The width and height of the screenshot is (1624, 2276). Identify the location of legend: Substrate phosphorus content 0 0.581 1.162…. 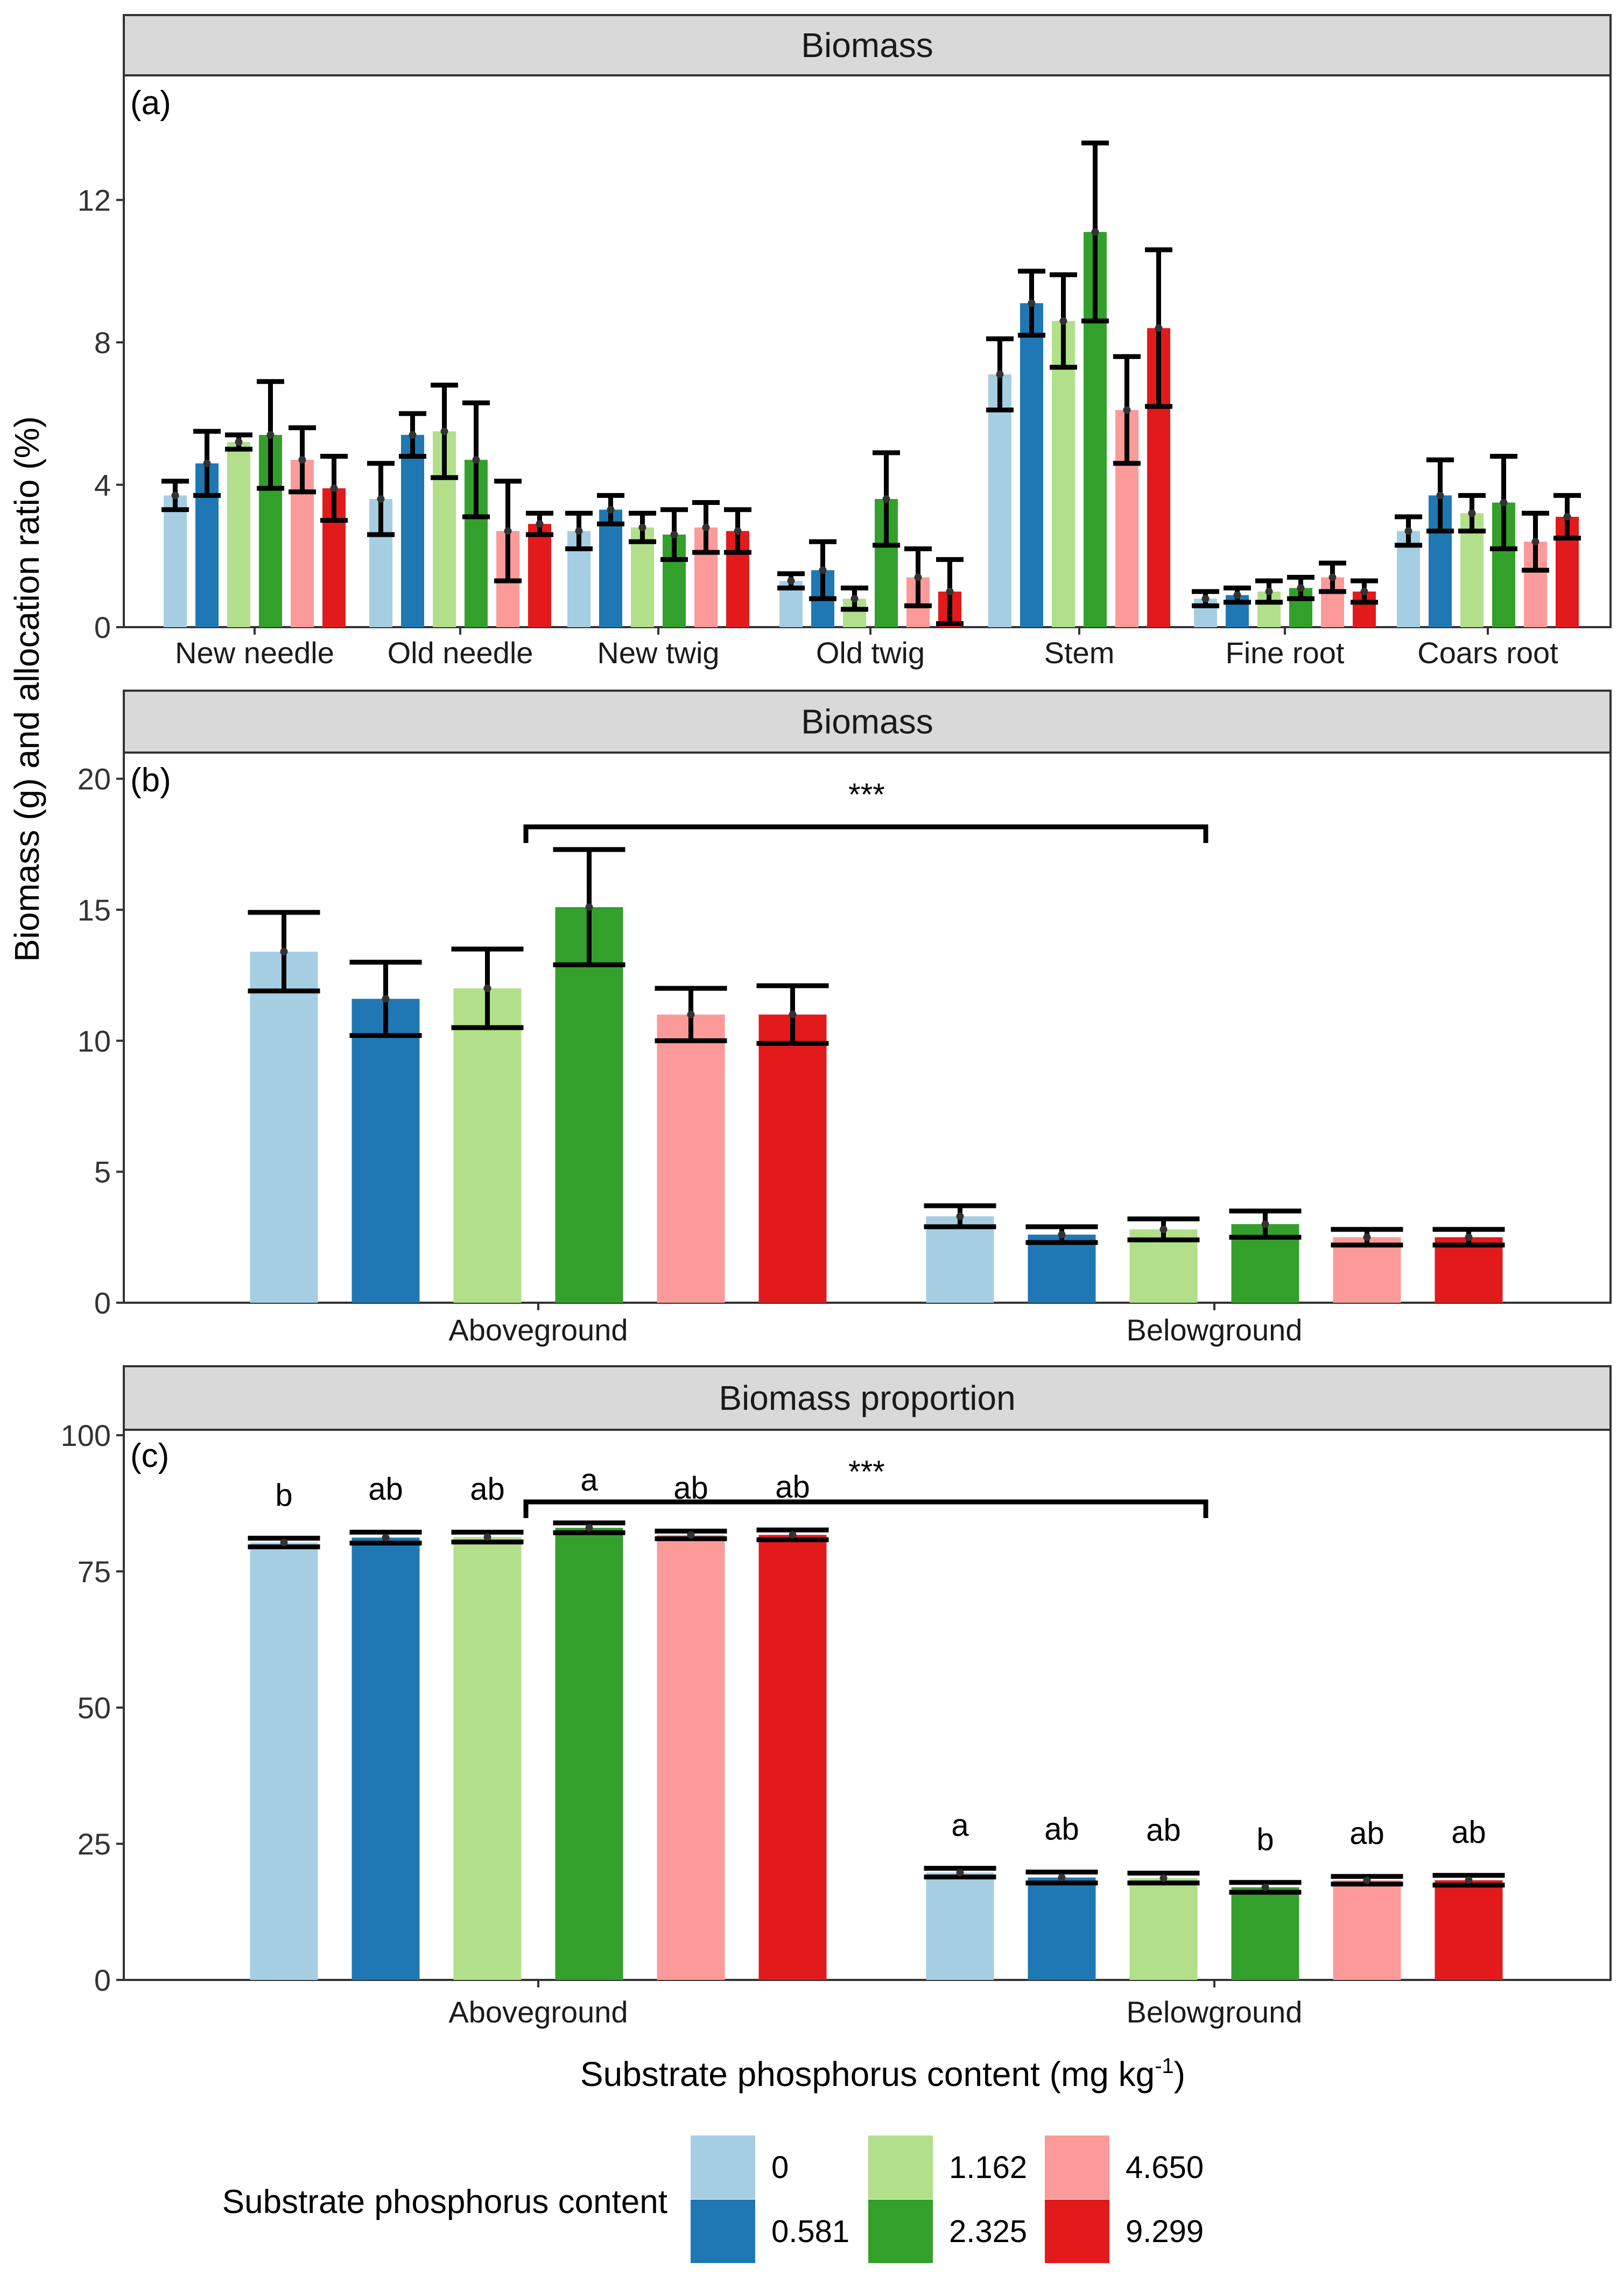
(713, 2199).